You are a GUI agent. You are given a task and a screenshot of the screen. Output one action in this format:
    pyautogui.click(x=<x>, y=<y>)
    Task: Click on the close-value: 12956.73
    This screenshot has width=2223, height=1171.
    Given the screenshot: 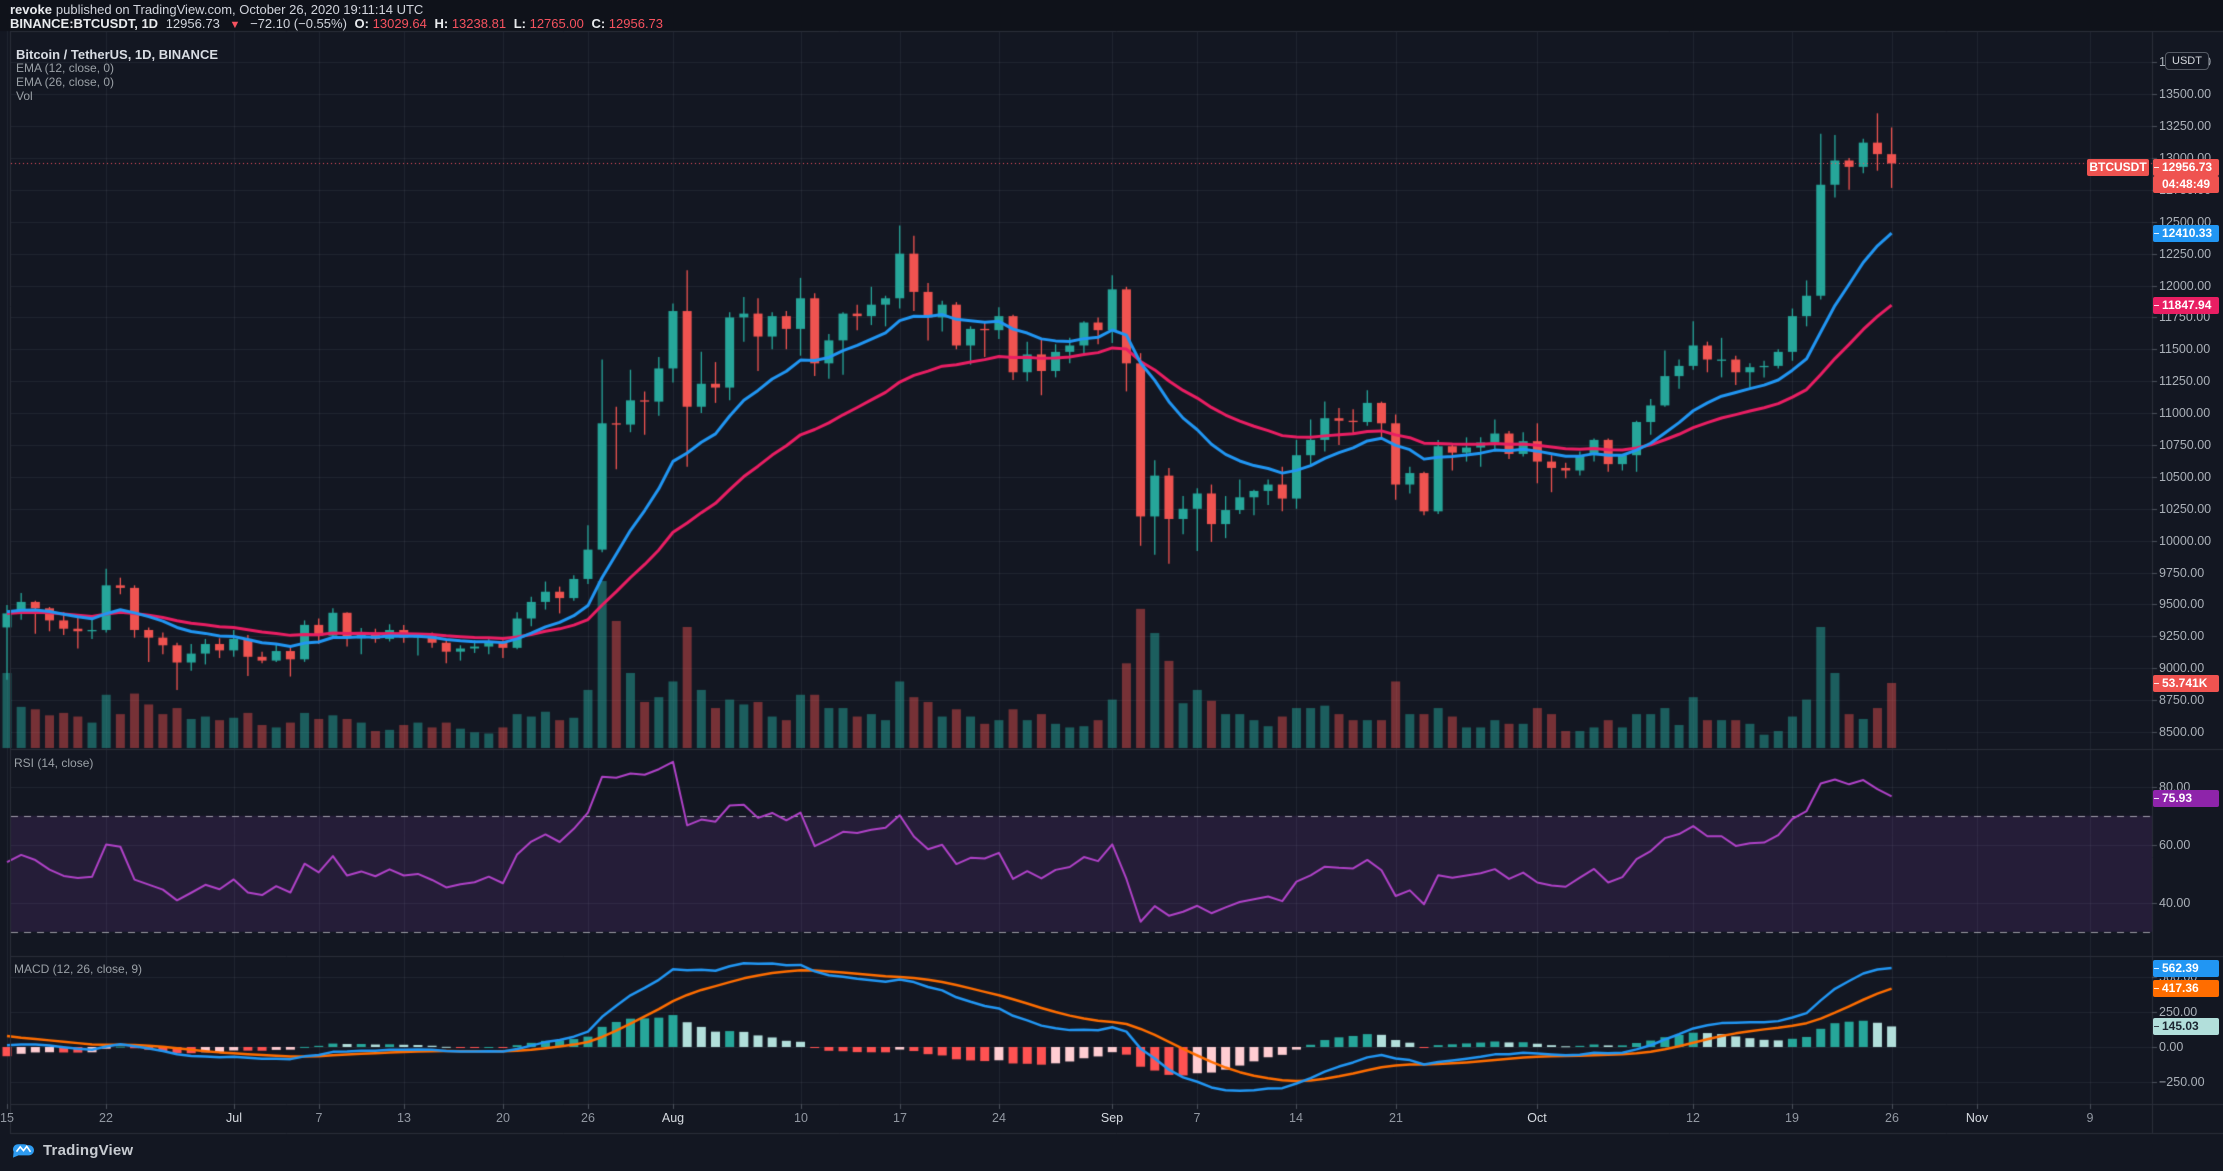 What is the action you would take?
    pyautogui.click(x=636, y=23)
    